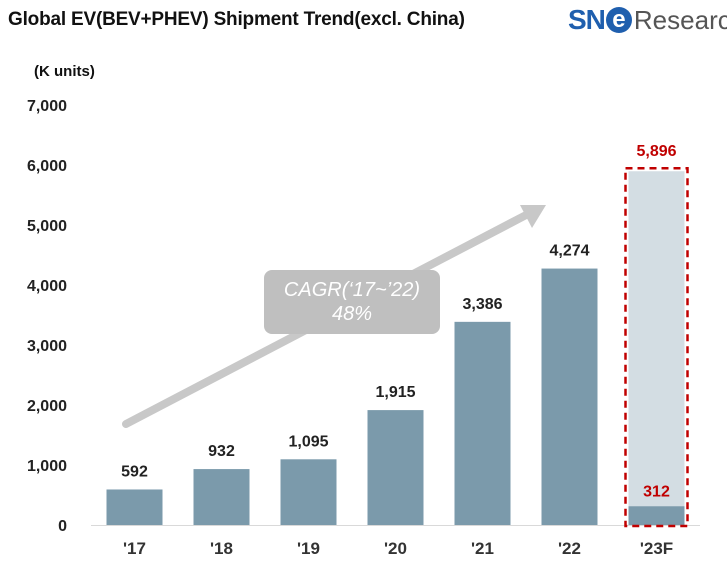 This screenshot has height=561, width=727. I want to click on forecast-actual-label: 312, so click(656, 491).